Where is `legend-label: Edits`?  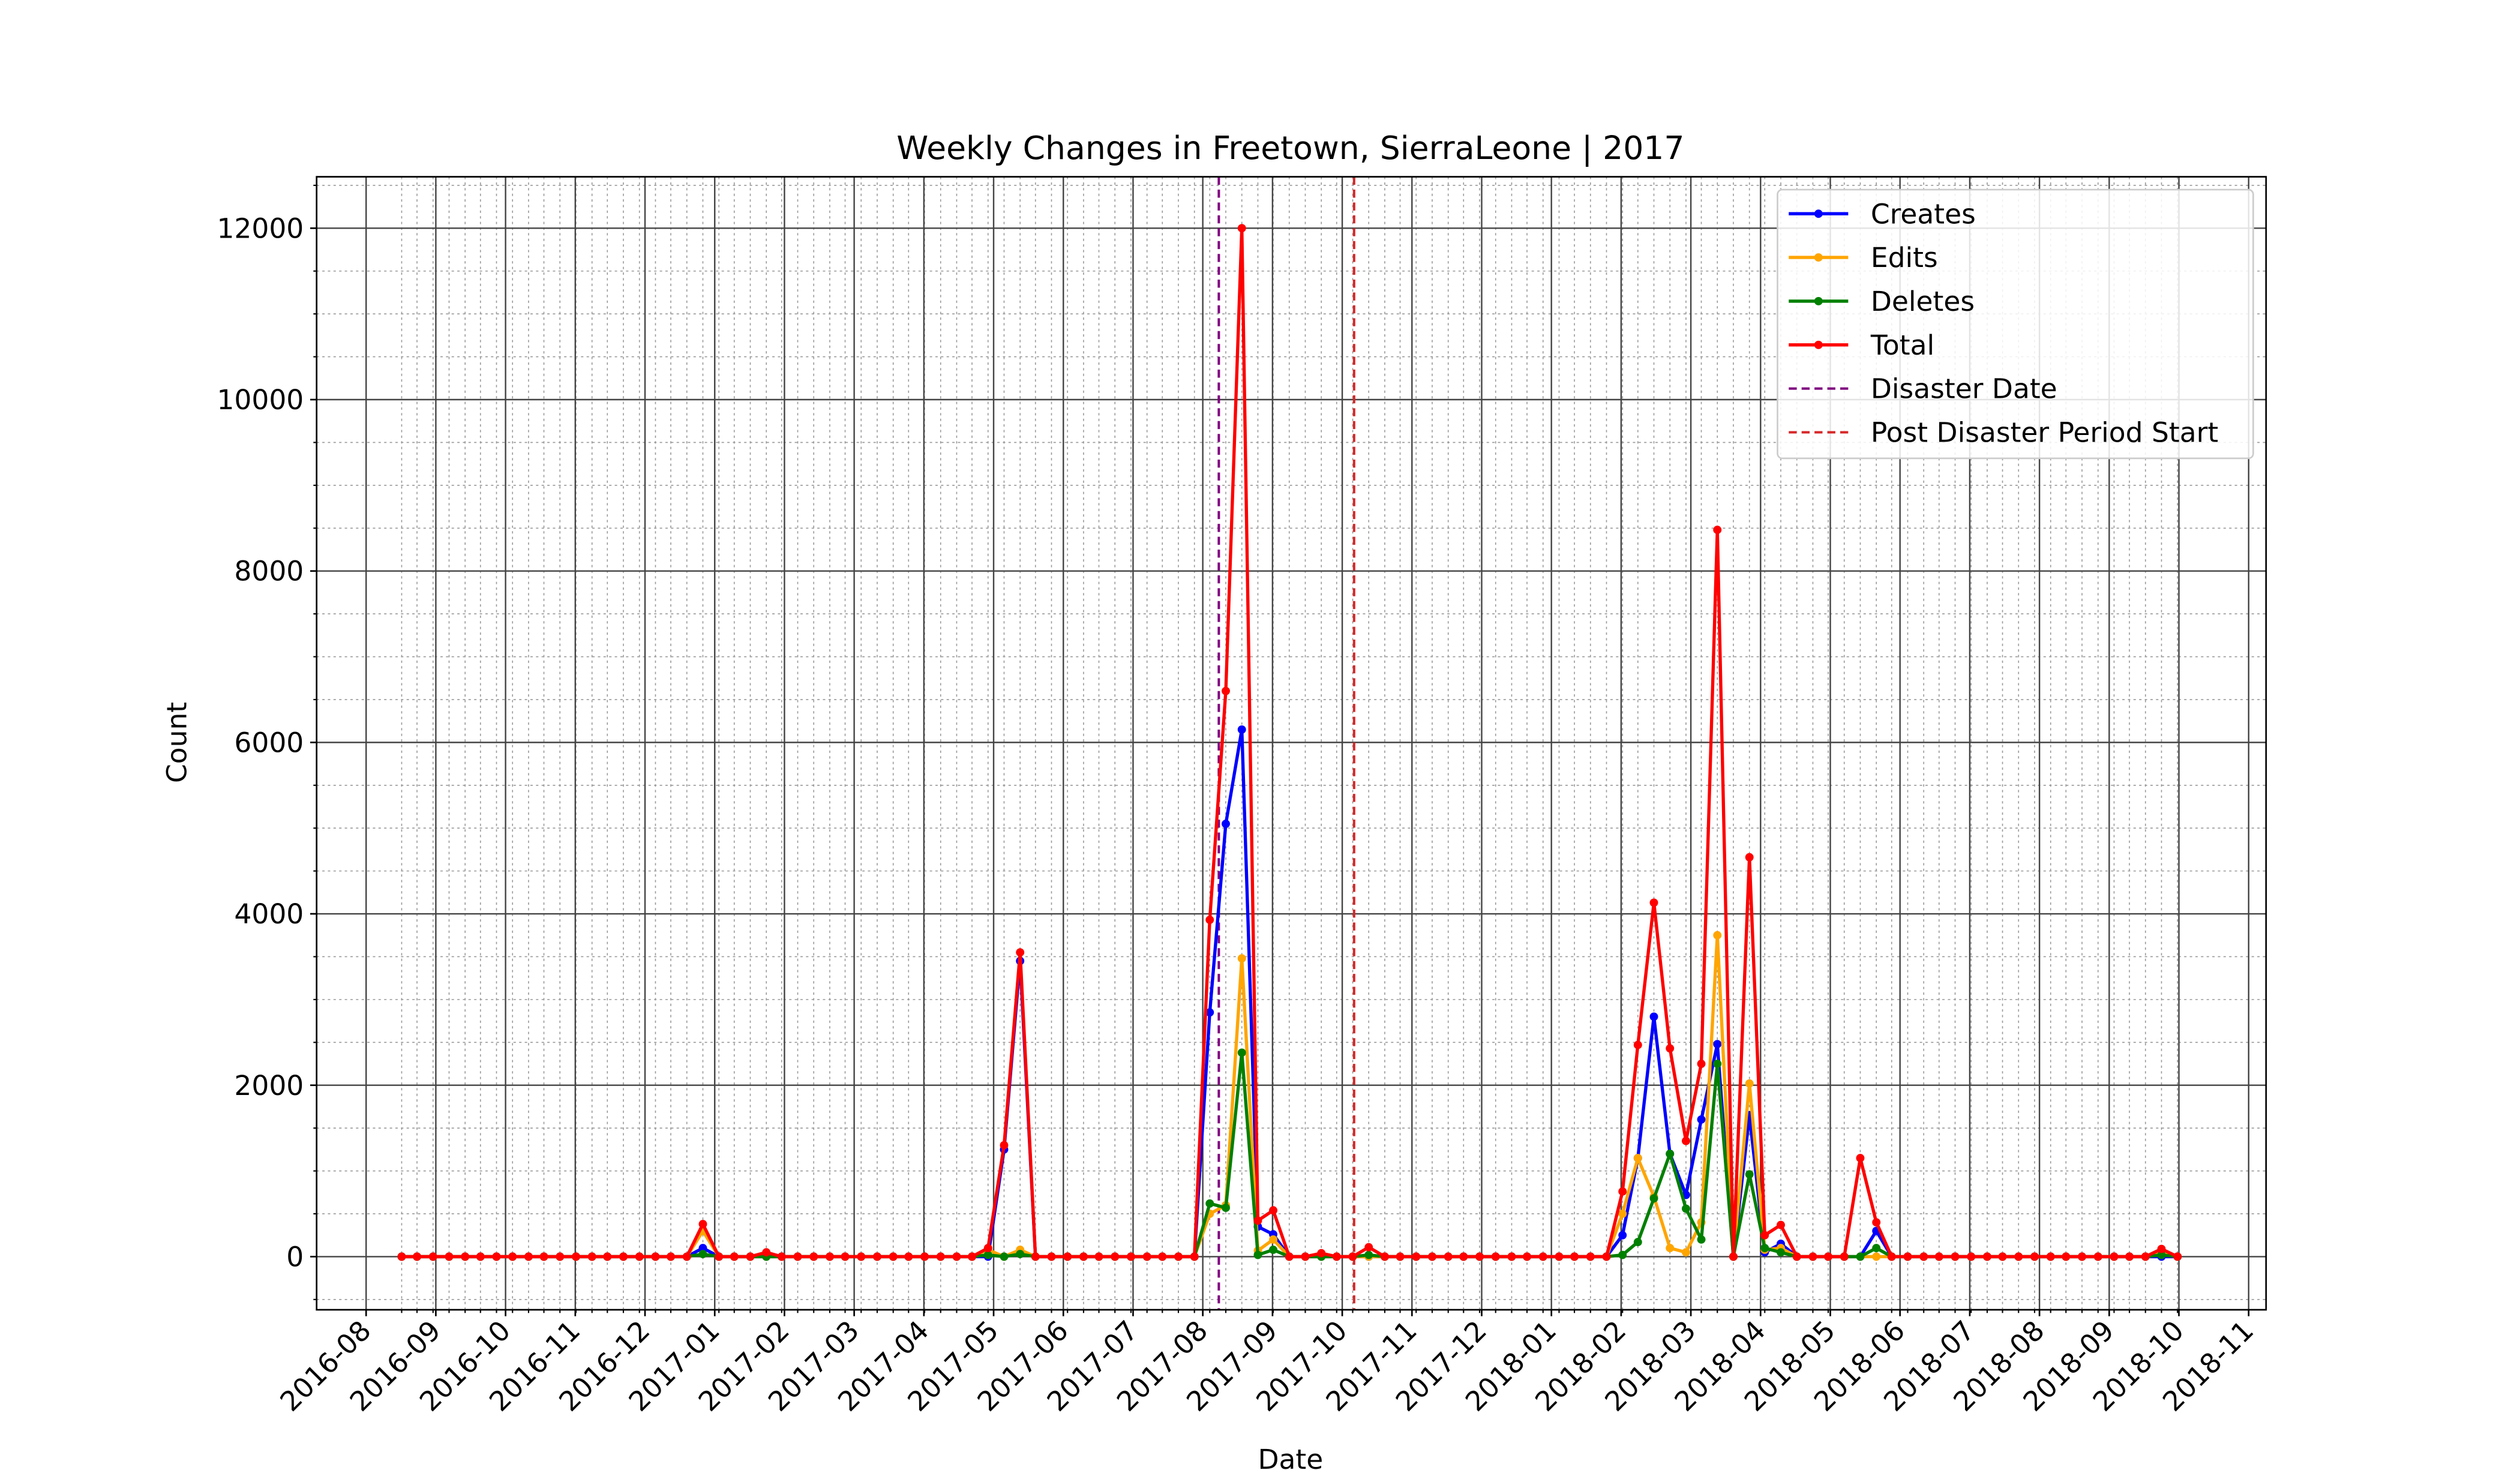
legend-label: Edits is located at coordinates (1904, 258).